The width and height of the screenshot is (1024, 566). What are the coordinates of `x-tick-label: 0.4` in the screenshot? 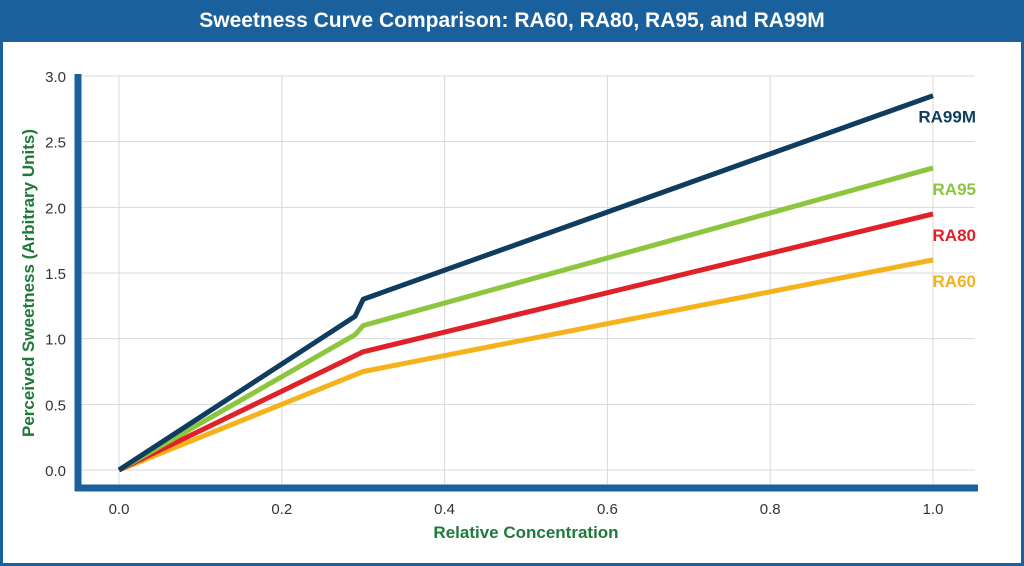 It's located at (444, 509).